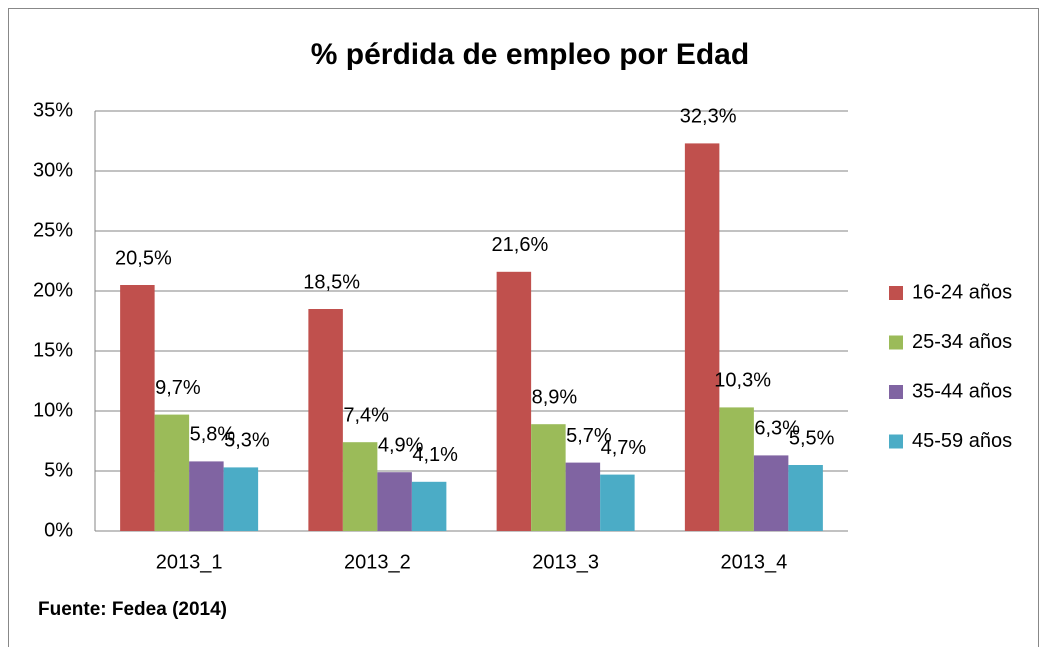 This screenshot has width=1044, height=647. What do you see at coordinates (962, 342) in the screenshot?
I see `legend-label: 25-34 años` at bounding box center [962, 342].